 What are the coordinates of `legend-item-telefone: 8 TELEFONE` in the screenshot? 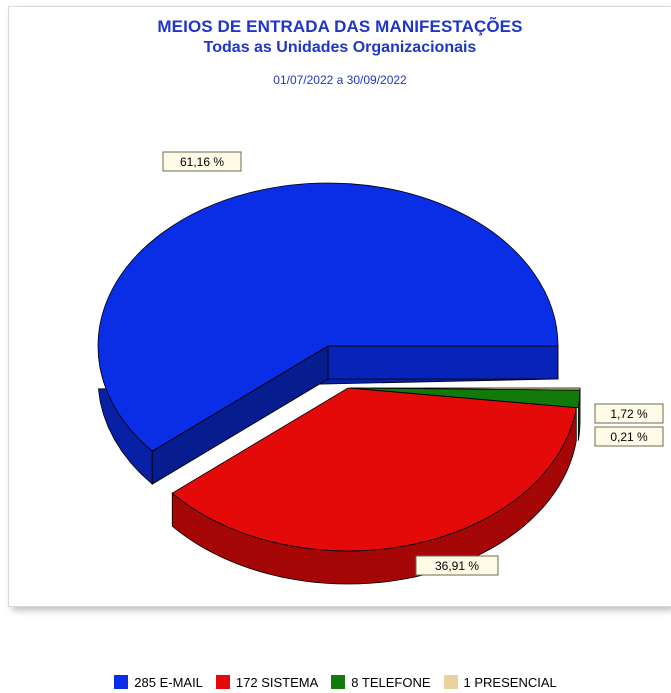 It's located at (381, 682).